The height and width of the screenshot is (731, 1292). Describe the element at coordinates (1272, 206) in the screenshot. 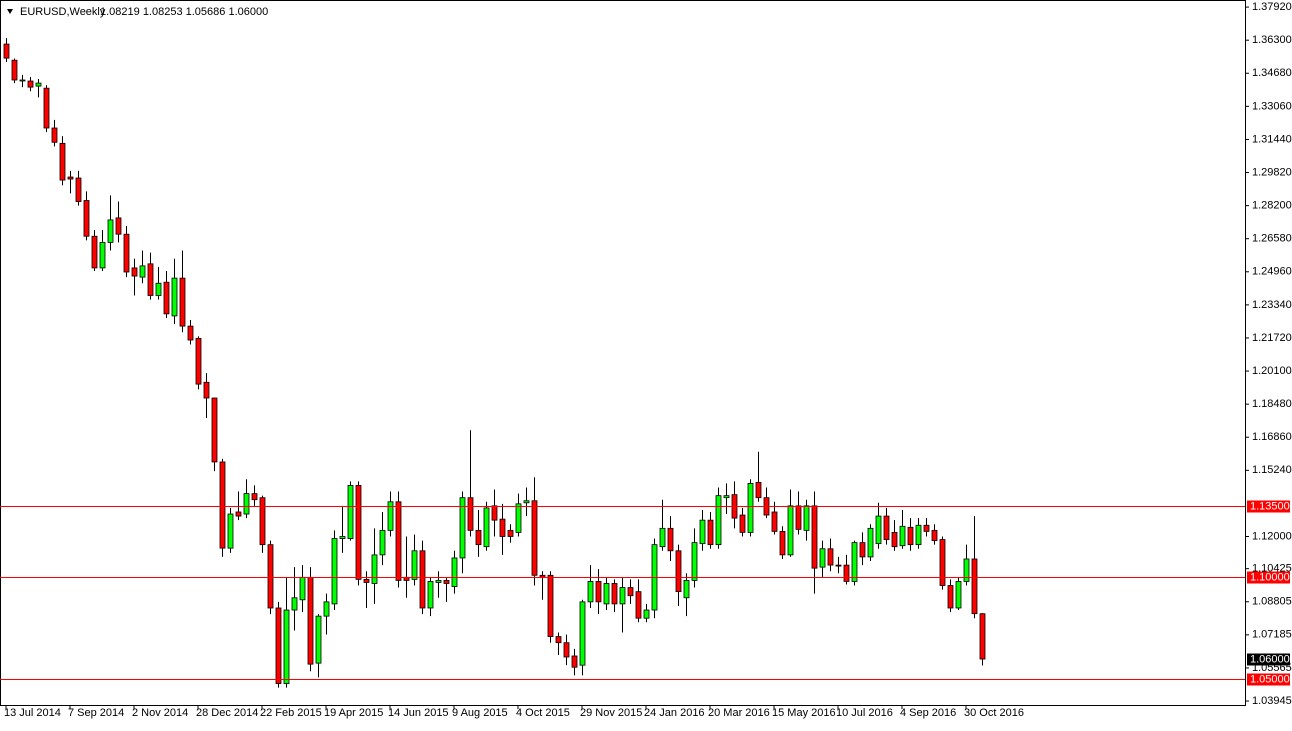

I see `y-tick-label: 1.28200` at that location.